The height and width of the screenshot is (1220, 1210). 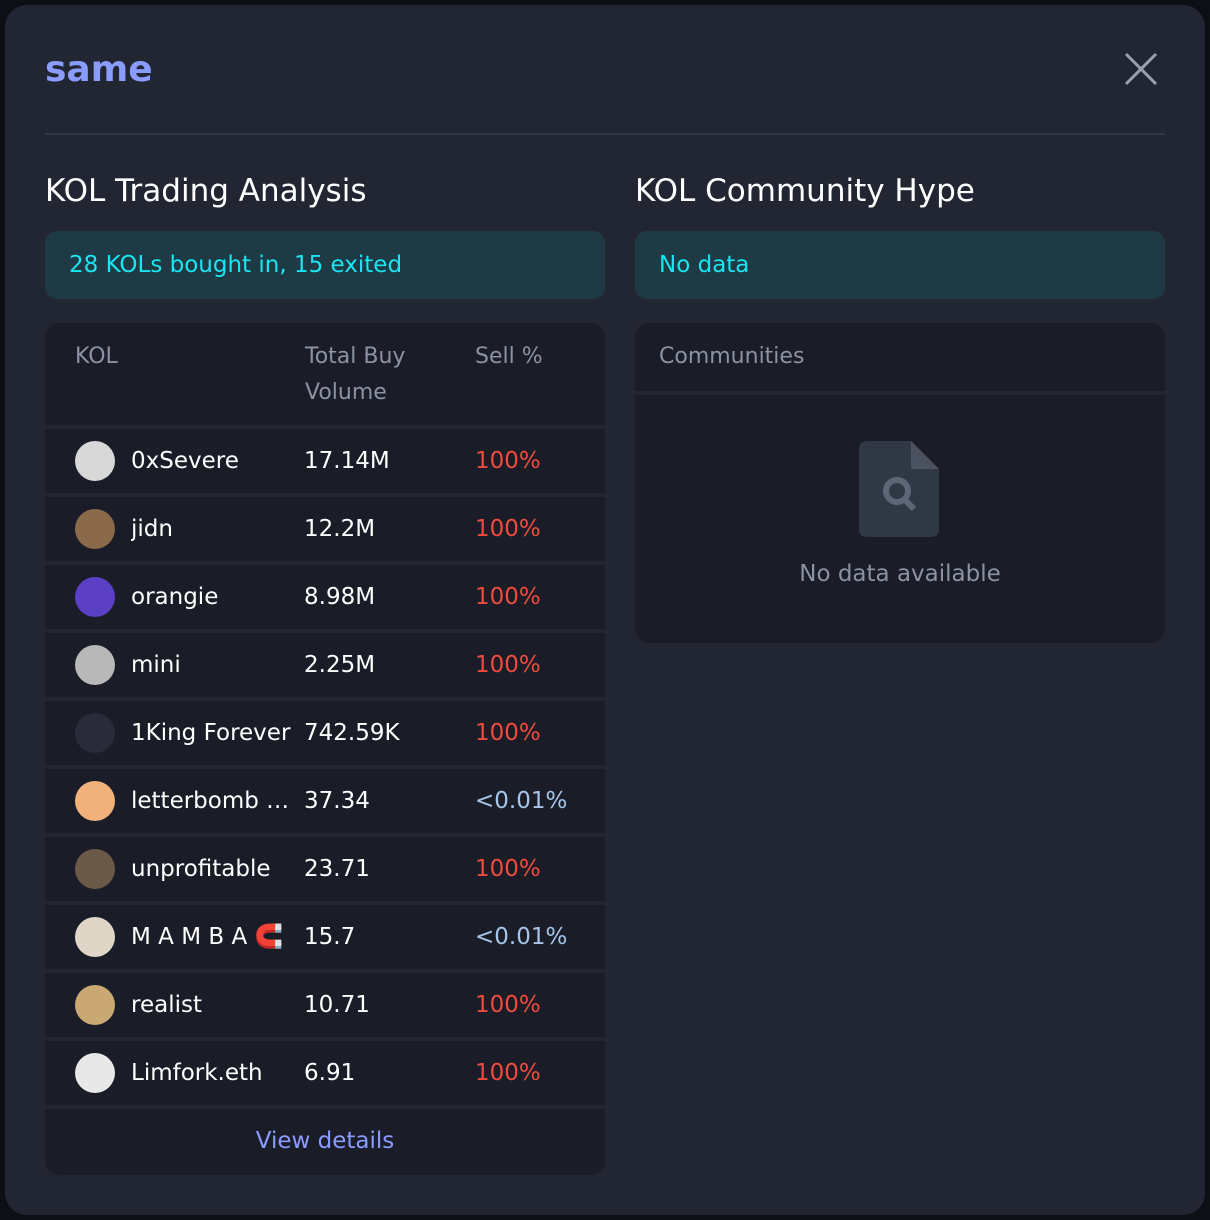 I want to click on buy-volume: 37.34, so click(x=337, y=801).